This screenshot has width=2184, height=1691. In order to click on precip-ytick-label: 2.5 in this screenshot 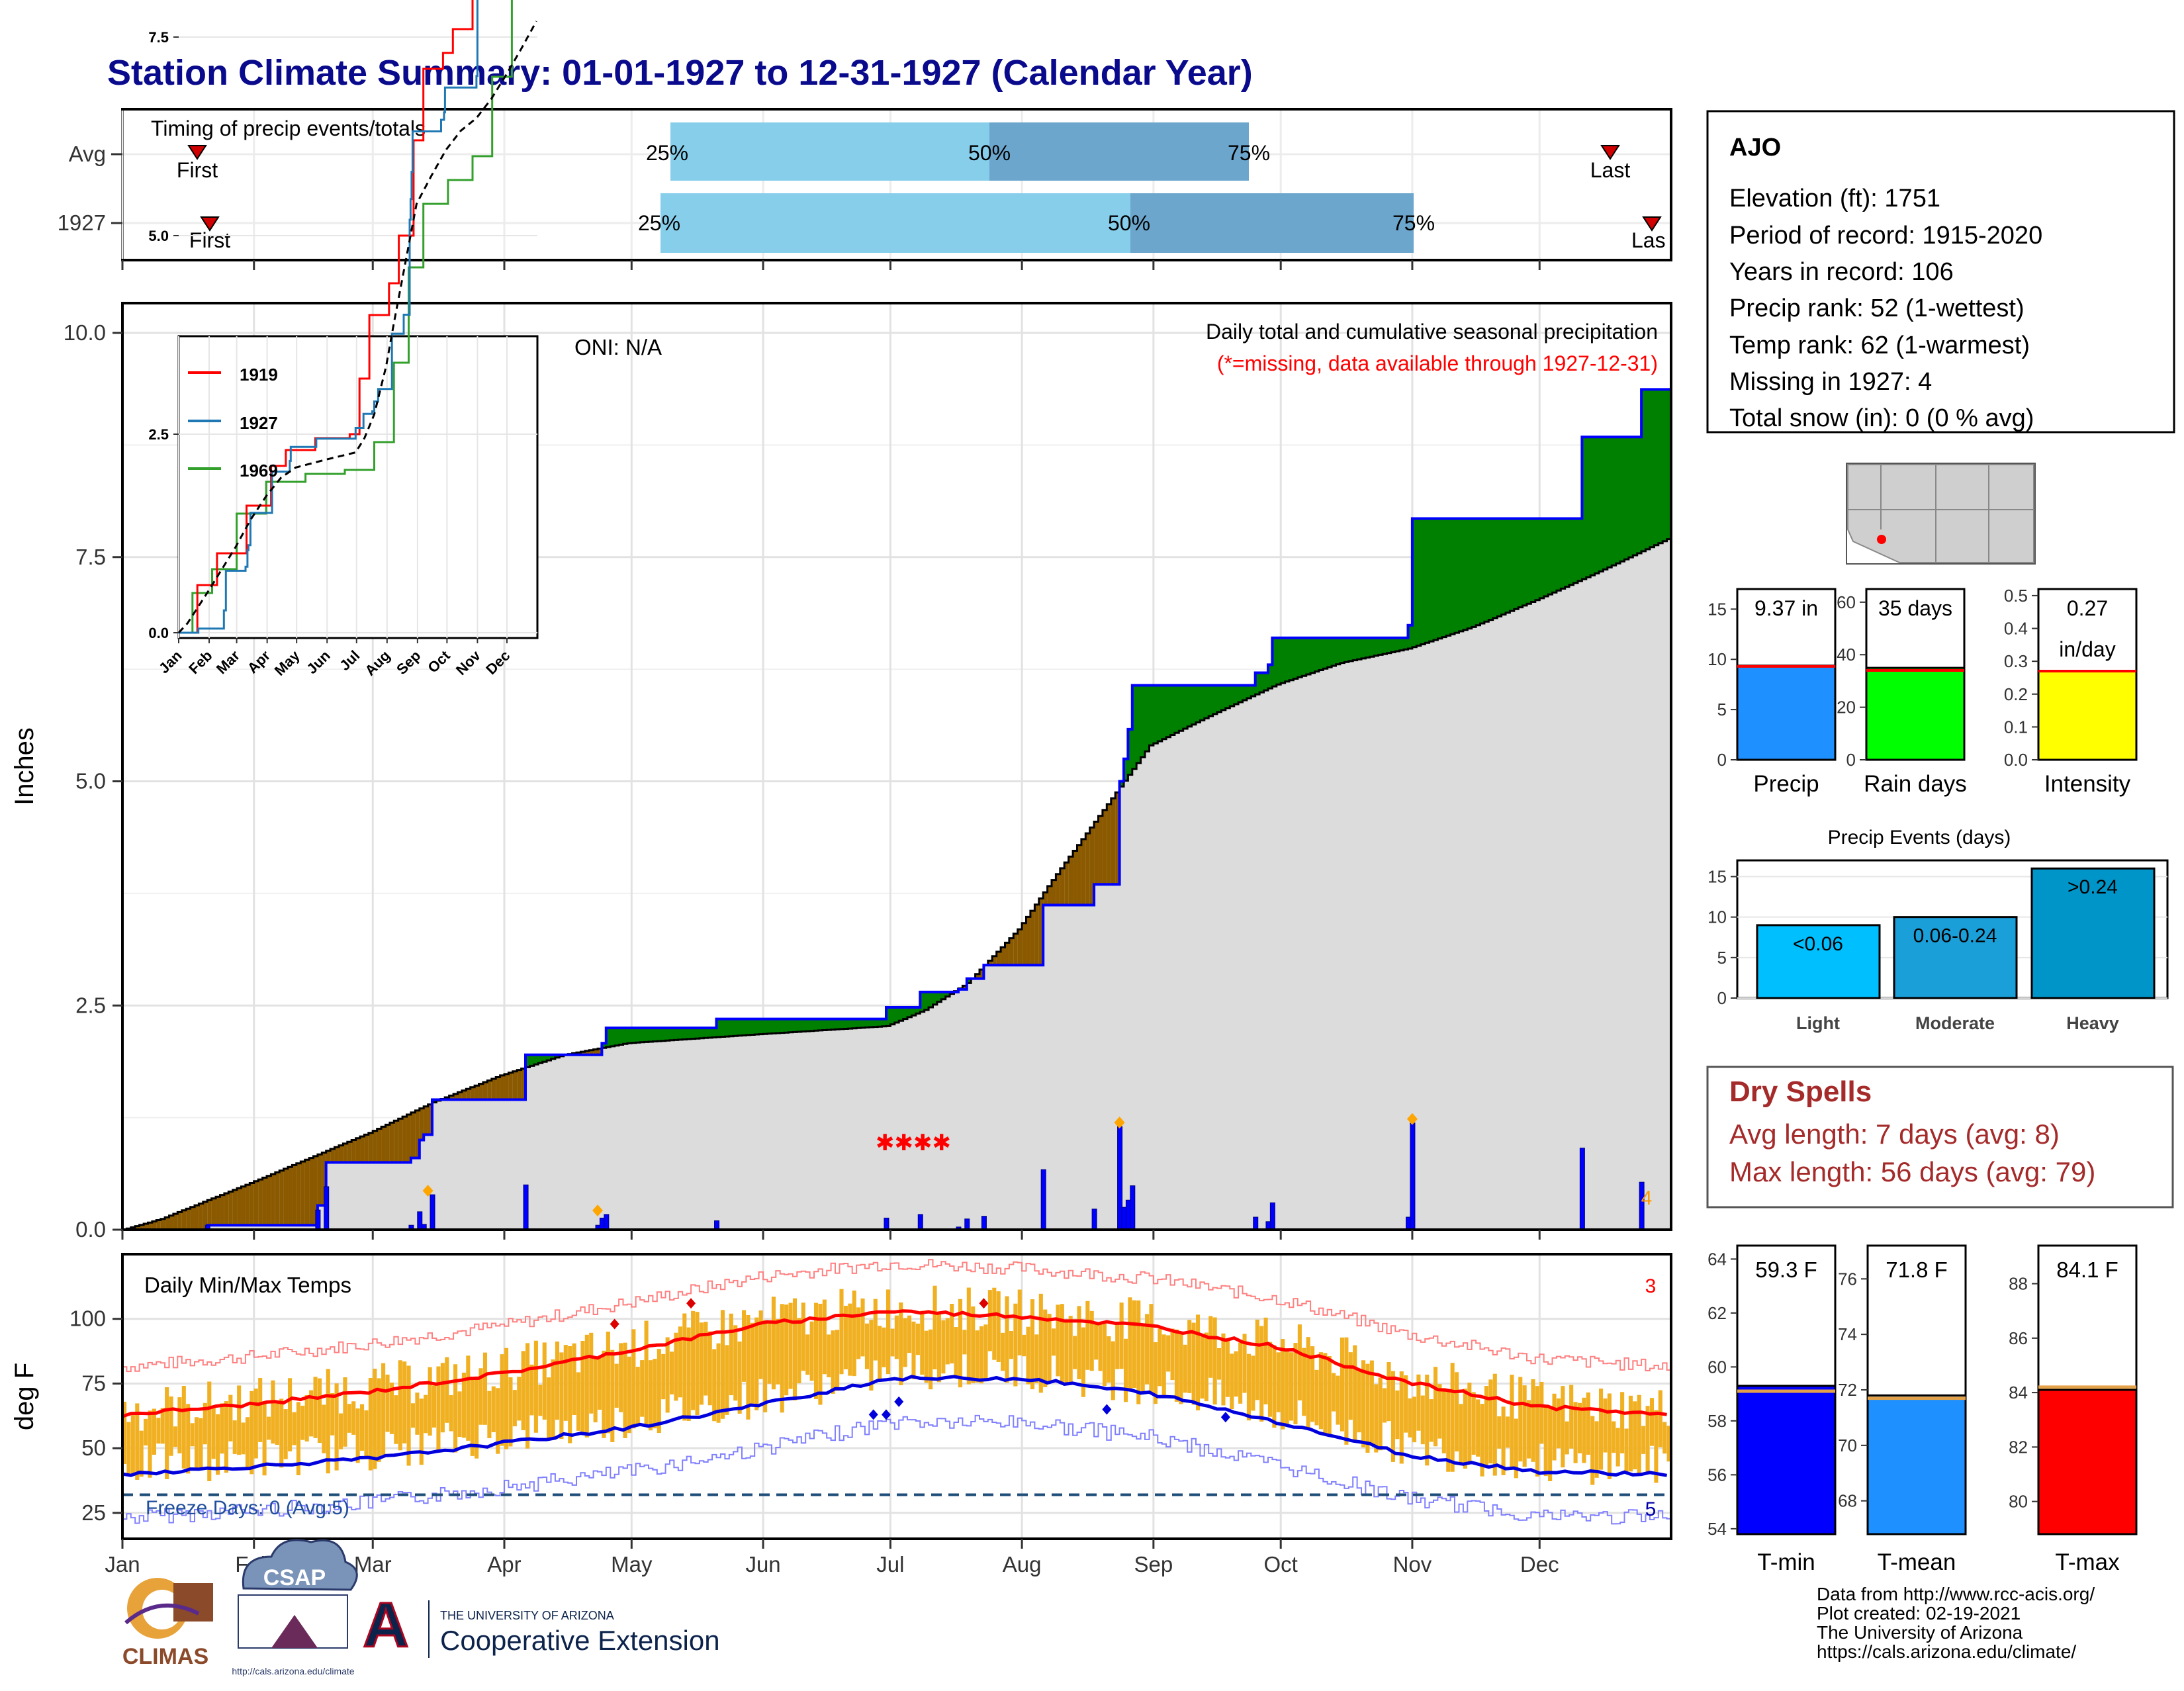, I will do `click(90, 1005)`.